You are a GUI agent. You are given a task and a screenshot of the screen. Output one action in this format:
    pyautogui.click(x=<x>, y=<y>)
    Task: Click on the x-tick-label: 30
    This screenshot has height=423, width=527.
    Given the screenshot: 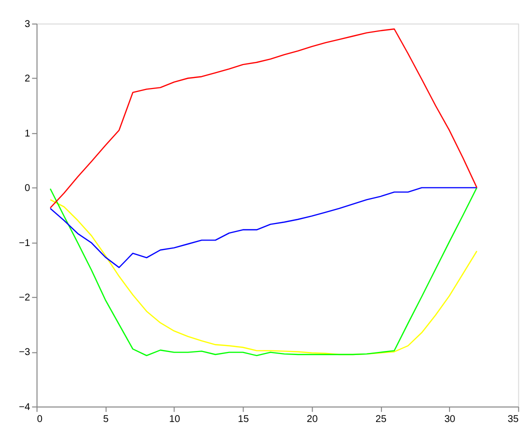 What is the action you would take?
    pyautogui.click(x=450, y=418)
    